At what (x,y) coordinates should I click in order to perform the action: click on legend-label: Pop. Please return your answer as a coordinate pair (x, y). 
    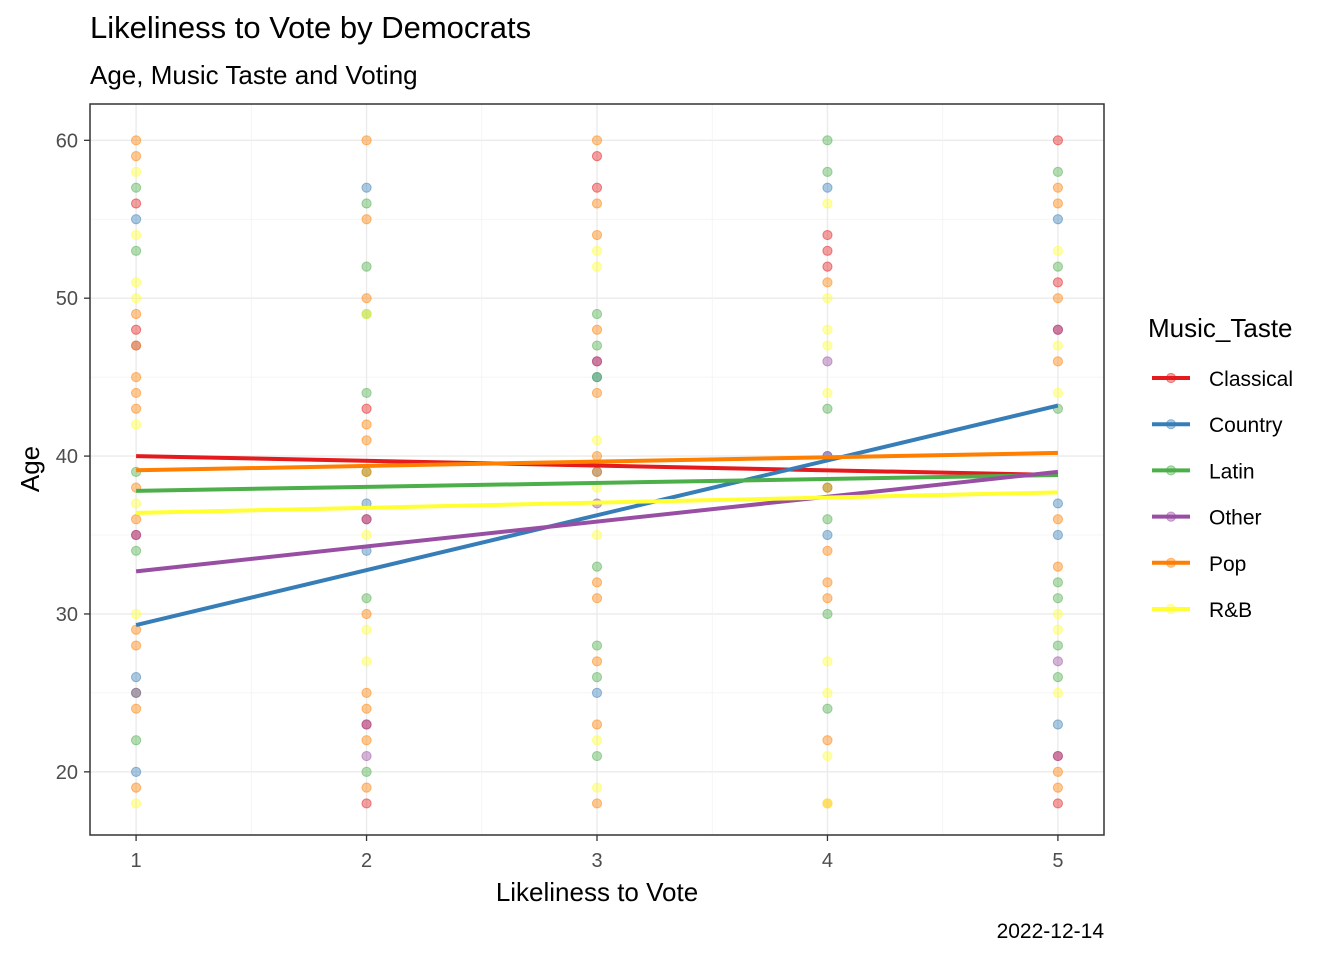
    Looking at the image, I should click on (1227, 564).